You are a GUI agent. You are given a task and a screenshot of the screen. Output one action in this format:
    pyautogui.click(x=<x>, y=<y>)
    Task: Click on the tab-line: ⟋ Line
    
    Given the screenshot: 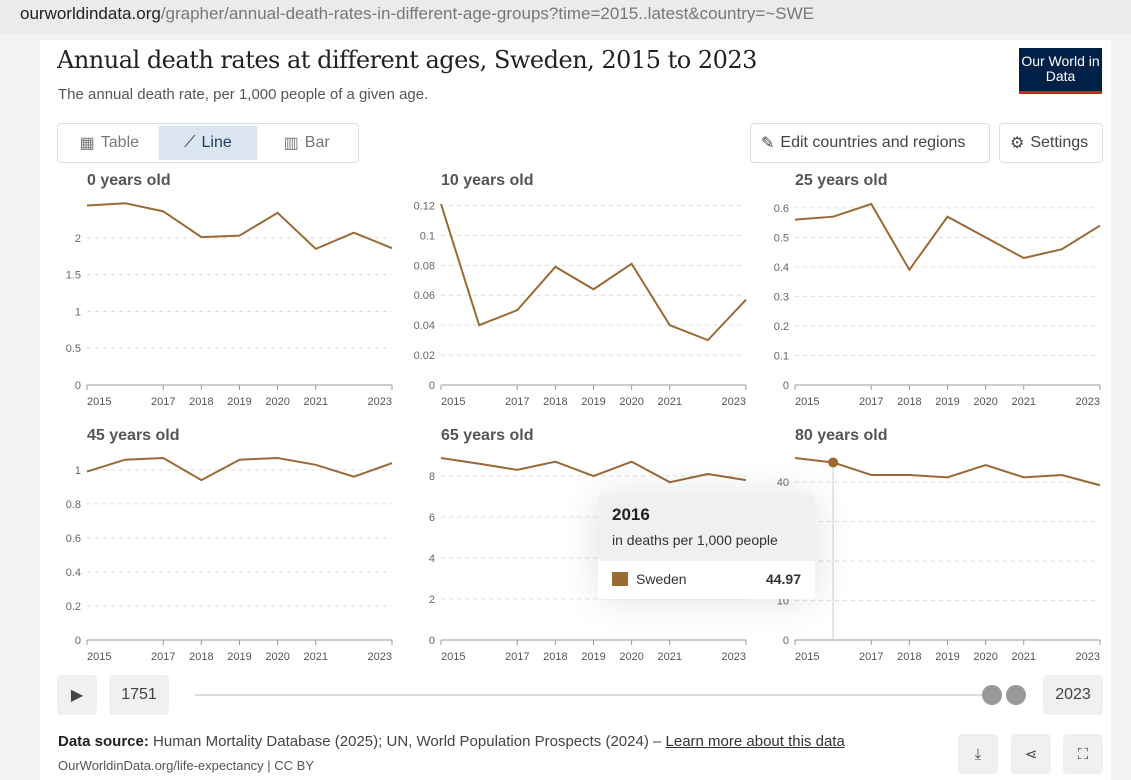 What is the action you would take?
    pyautogui.click(x=208, y=143)
    